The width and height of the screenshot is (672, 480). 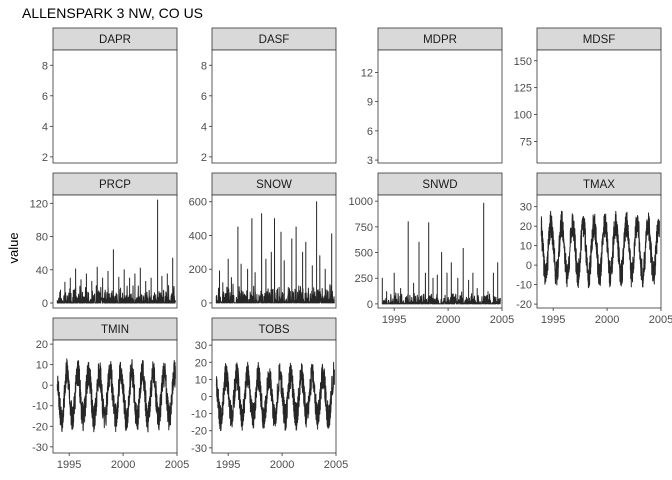 I want to click on series-line-tmax, so click(x=600, y=249).